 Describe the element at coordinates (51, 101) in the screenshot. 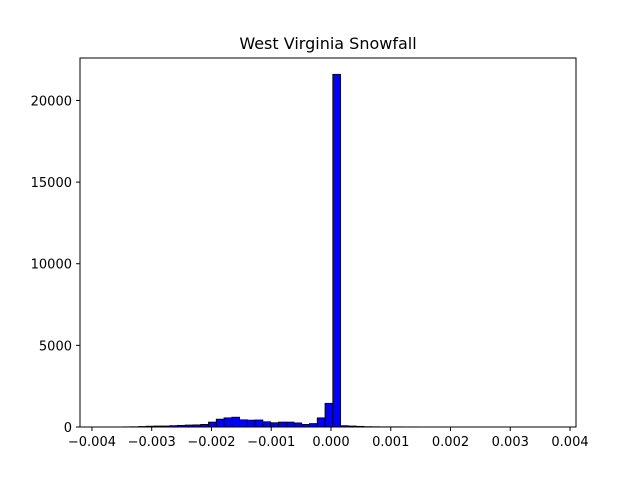

I see `y-tick-label: 20000` at that location.